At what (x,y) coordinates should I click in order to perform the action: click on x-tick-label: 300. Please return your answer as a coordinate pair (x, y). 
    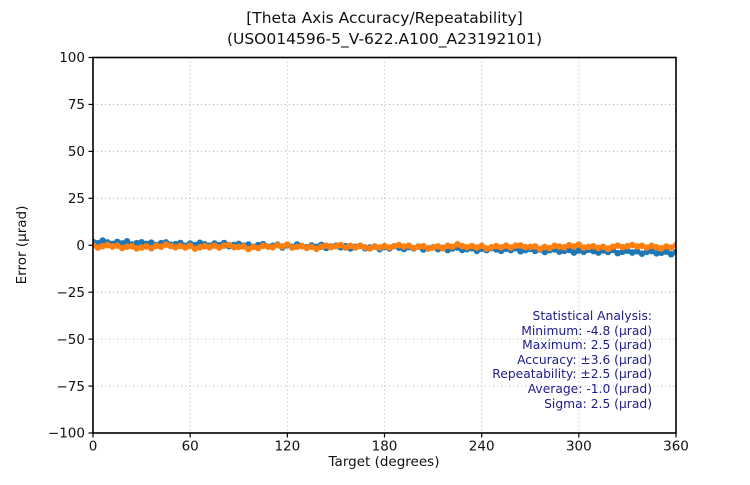
    Looking at the image, I should click on (579, 447).